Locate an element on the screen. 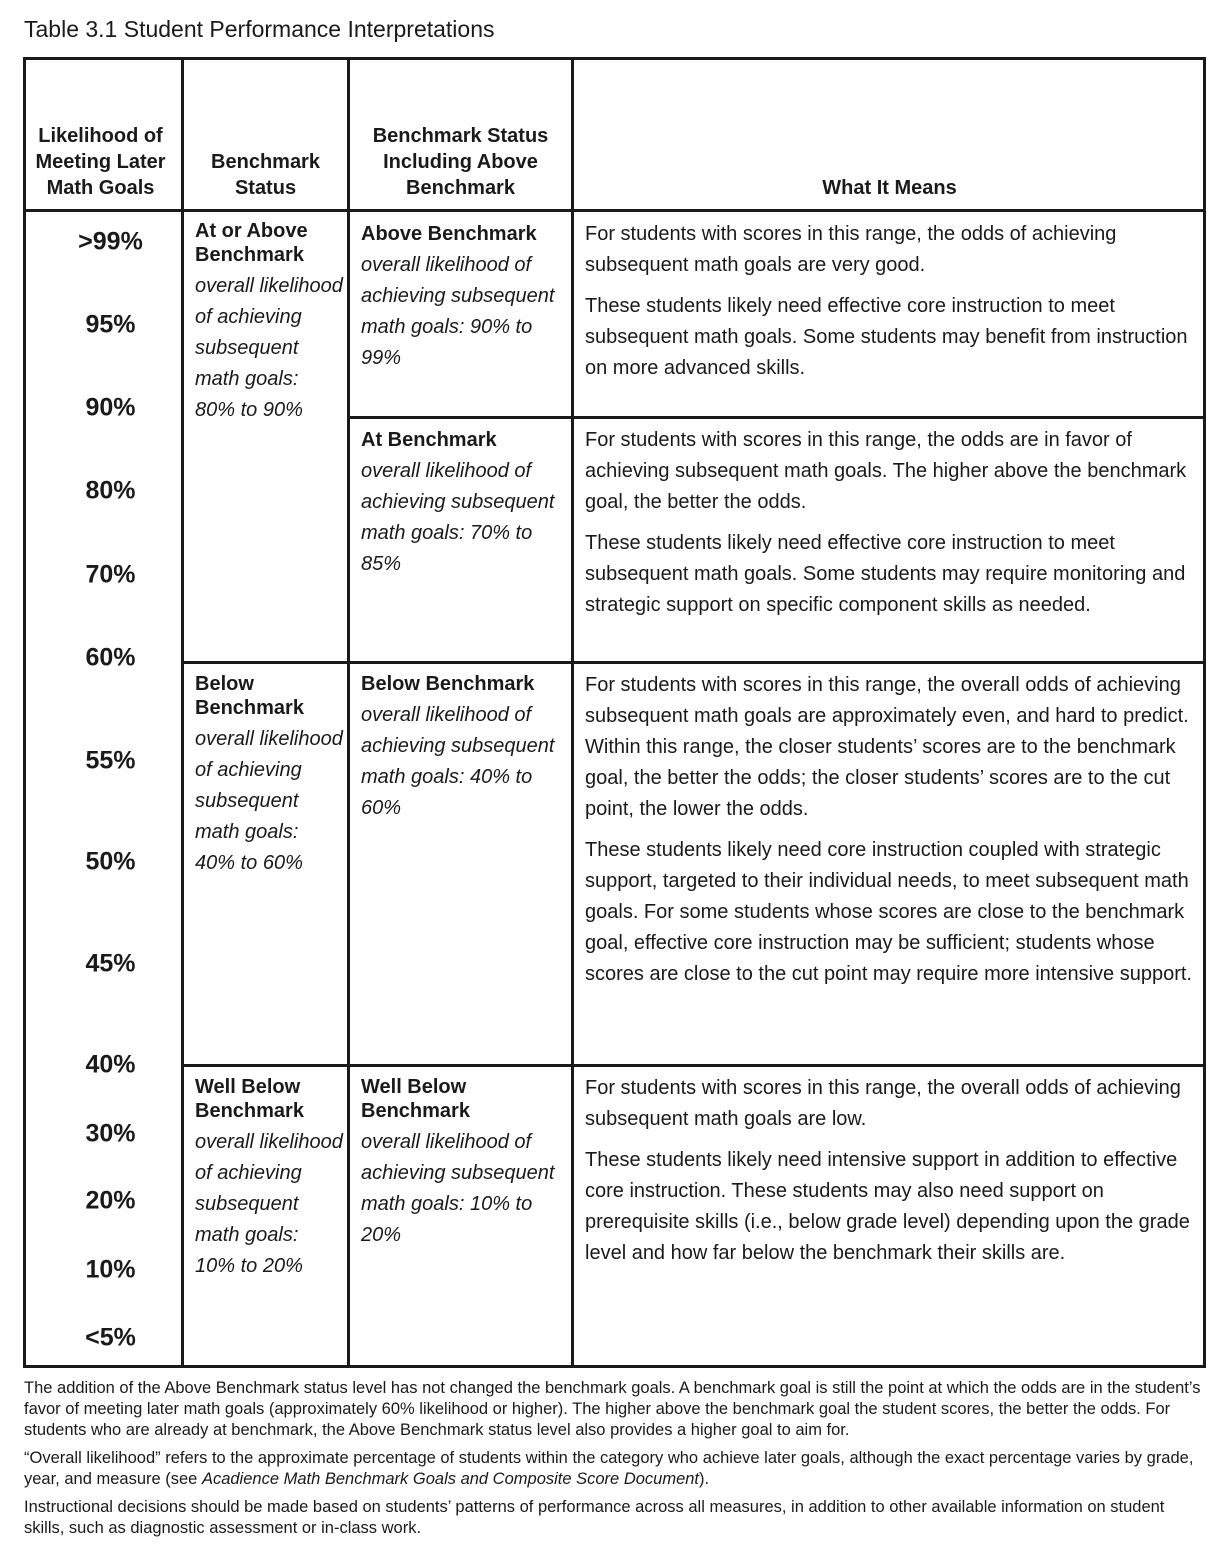 The width and height of the screenshot is (1228, 1558). status-title: Below Benchmark is located at coordinates (249, 696).